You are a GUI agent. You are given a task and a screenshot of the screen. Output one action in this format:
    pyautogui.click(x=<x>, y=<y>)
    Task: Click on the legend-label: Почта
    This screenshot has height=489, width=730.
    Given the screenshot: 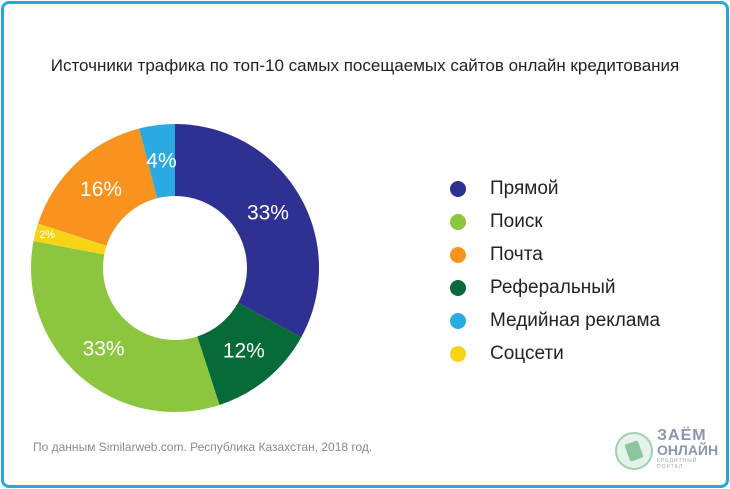 What is the action you would take?
    pyautogui.click(x=516, y=254)
    